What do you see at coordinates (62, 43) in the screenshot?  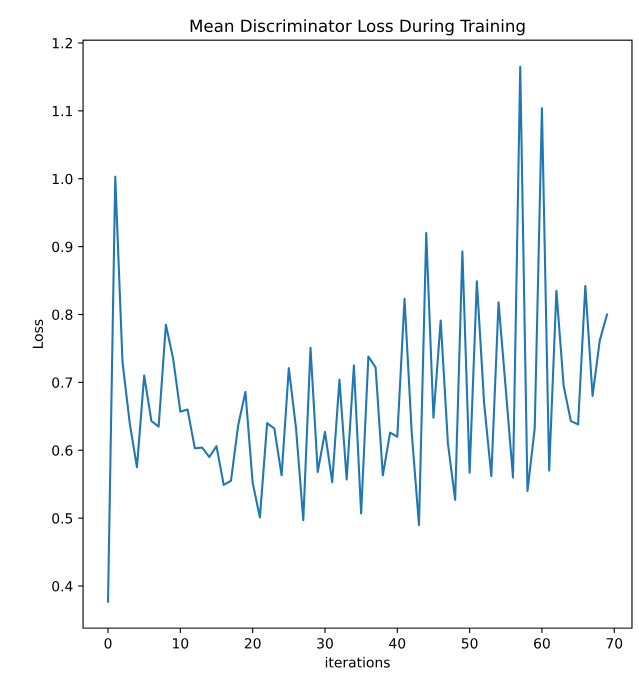 I see `y-tick-label: 1.2` at bounding box center [62, 43].